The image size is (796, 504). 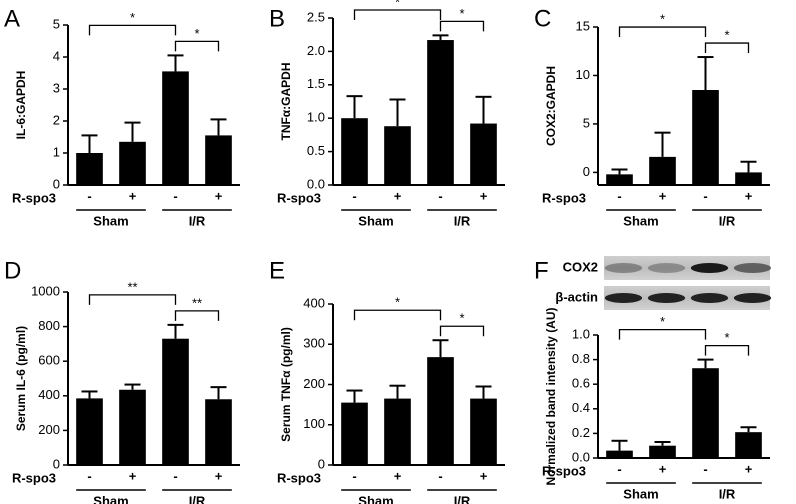 I want to click on panel-letter: D, so click(x=12, y=270).